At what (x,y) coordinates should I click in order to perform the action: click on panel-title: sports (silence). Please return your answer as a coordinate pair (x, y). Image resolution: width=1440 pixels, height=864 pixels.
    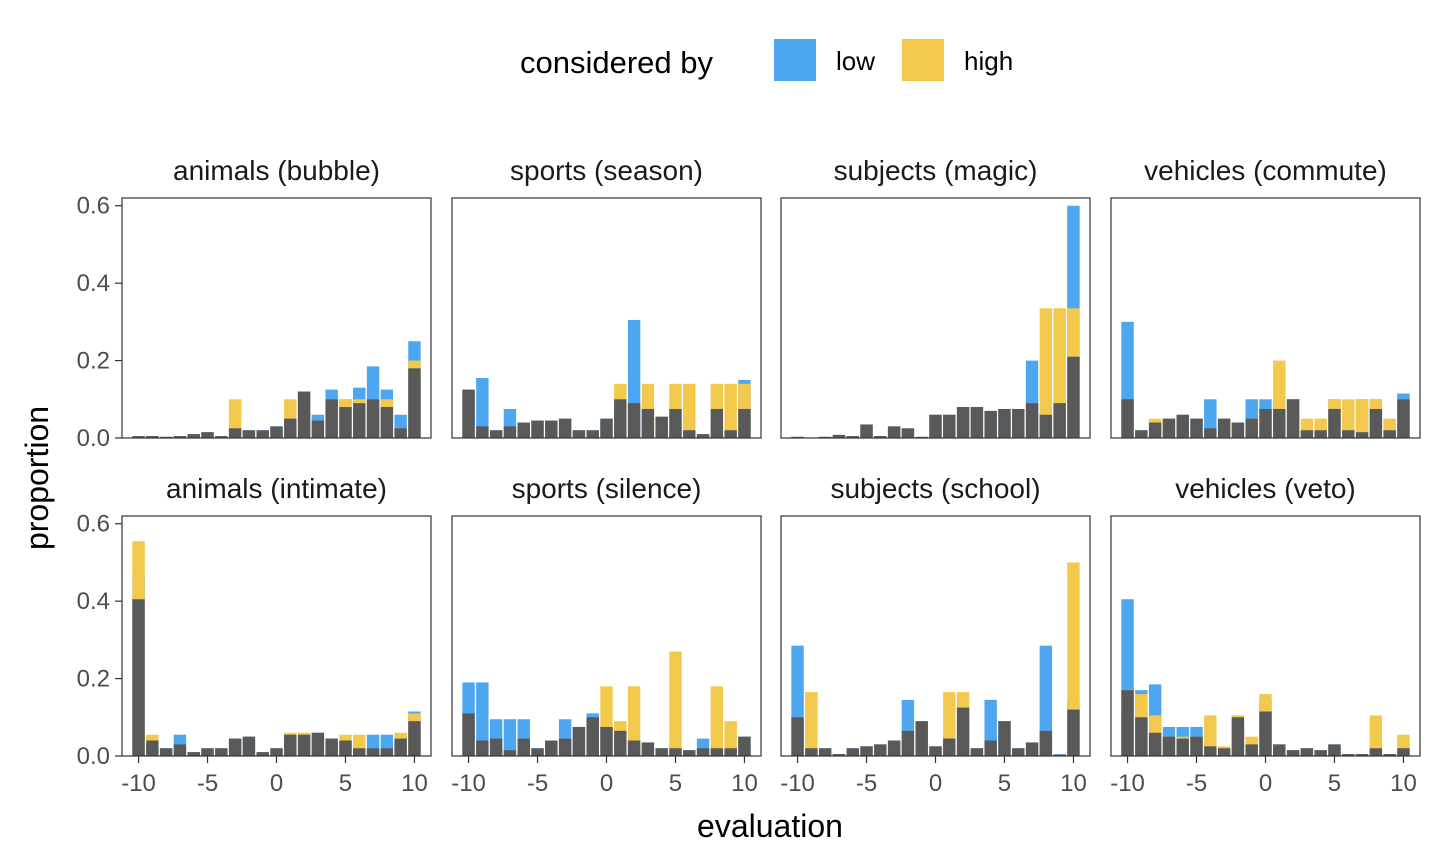
    Looking at the image, I should click on (607, 488).